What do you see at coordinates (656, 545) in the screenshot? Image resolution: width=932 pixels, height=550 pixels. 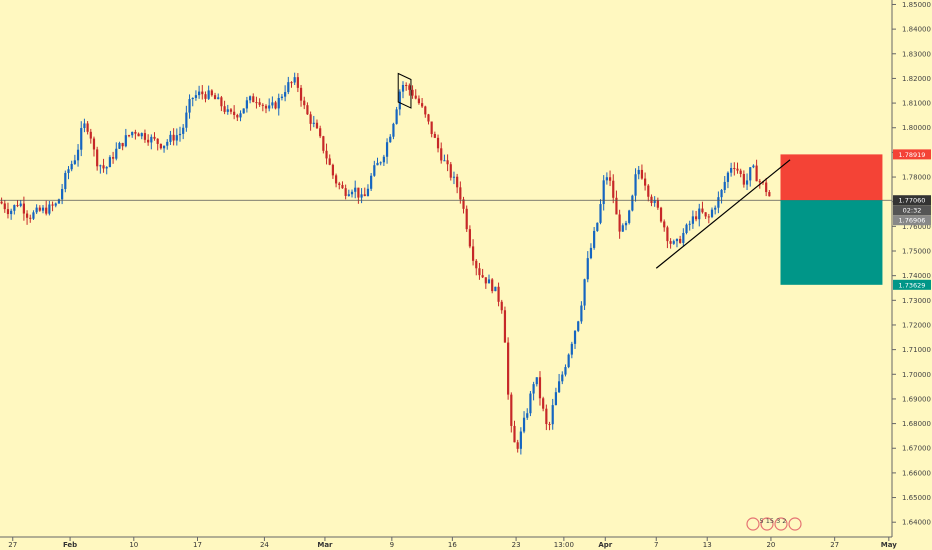 I see `x-tick-label: 7` at bounding box center [656, 545].